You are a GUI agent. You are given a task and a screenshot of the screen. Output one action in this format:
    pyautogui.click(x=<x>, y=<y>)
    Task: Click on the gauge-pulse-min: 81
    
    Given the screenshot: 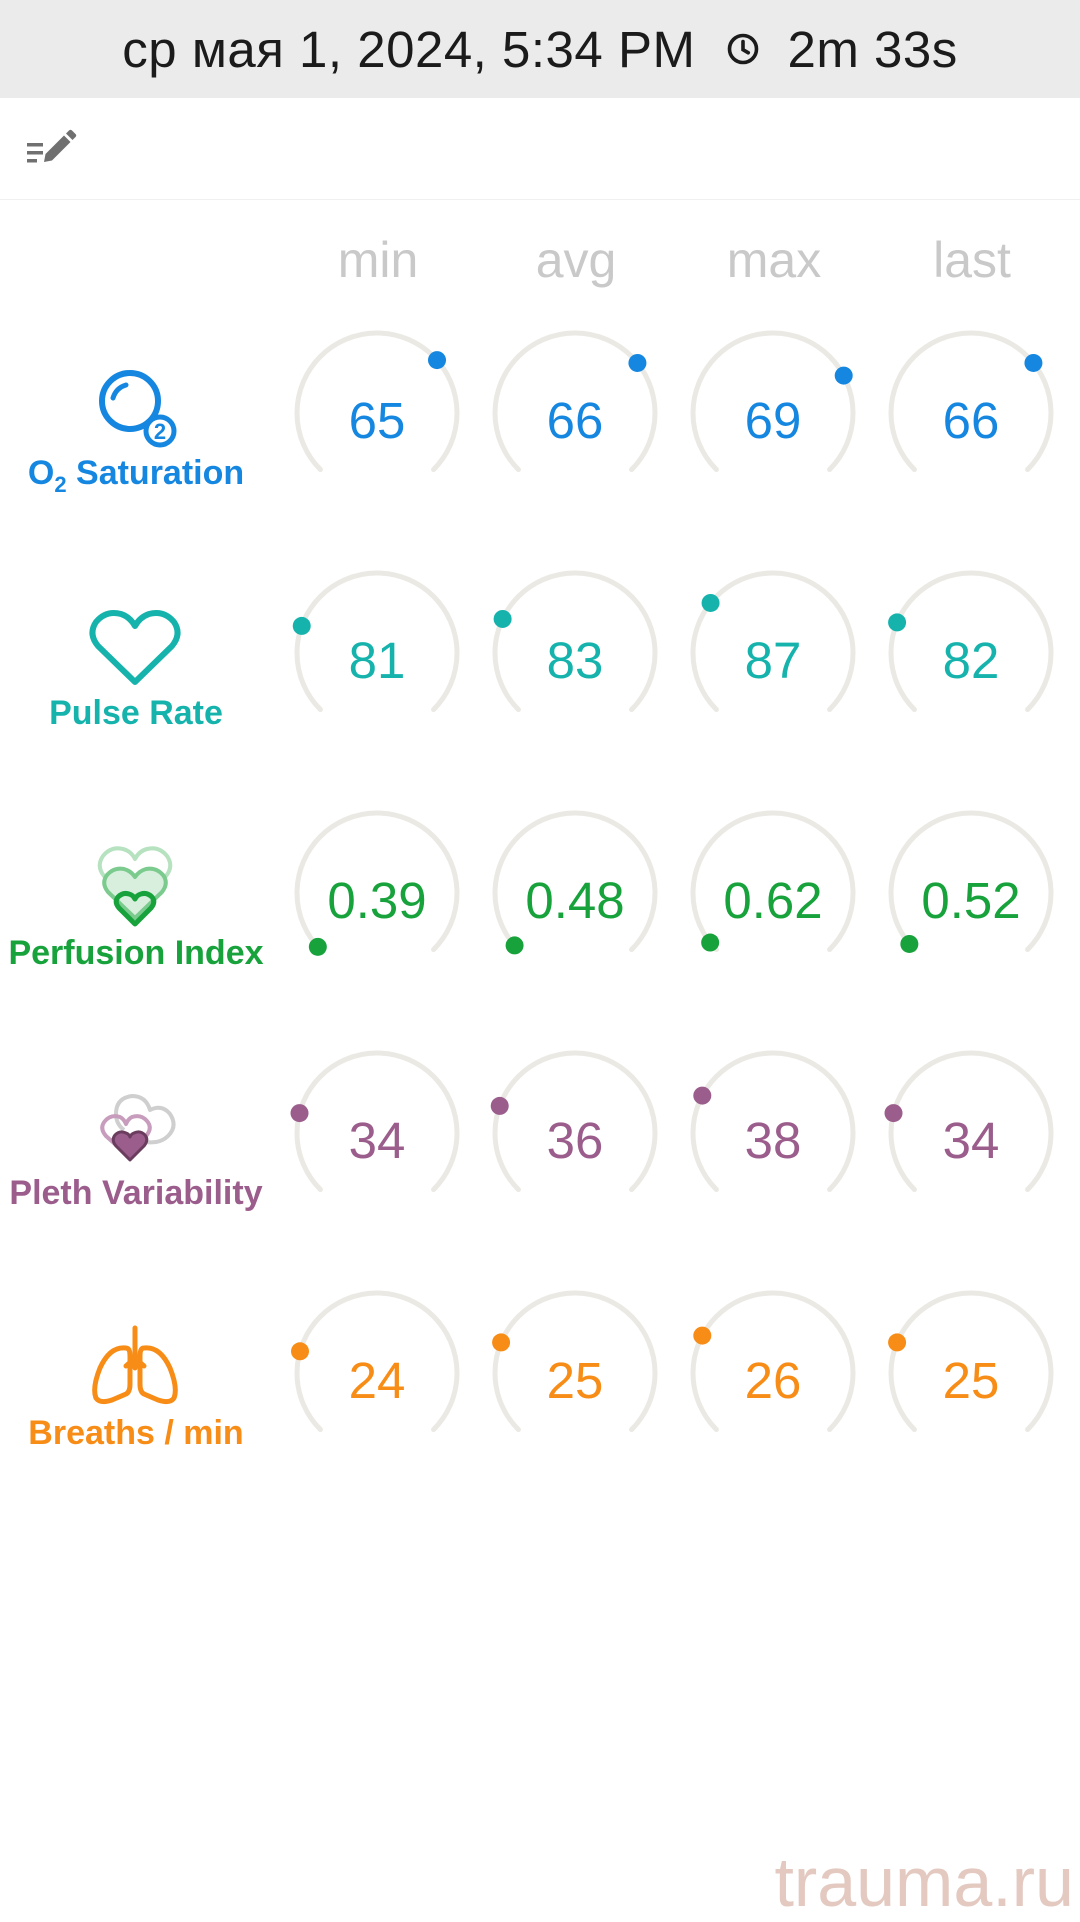 What is the action you would take?
    pyautogui.click(x=377, y=653)
    